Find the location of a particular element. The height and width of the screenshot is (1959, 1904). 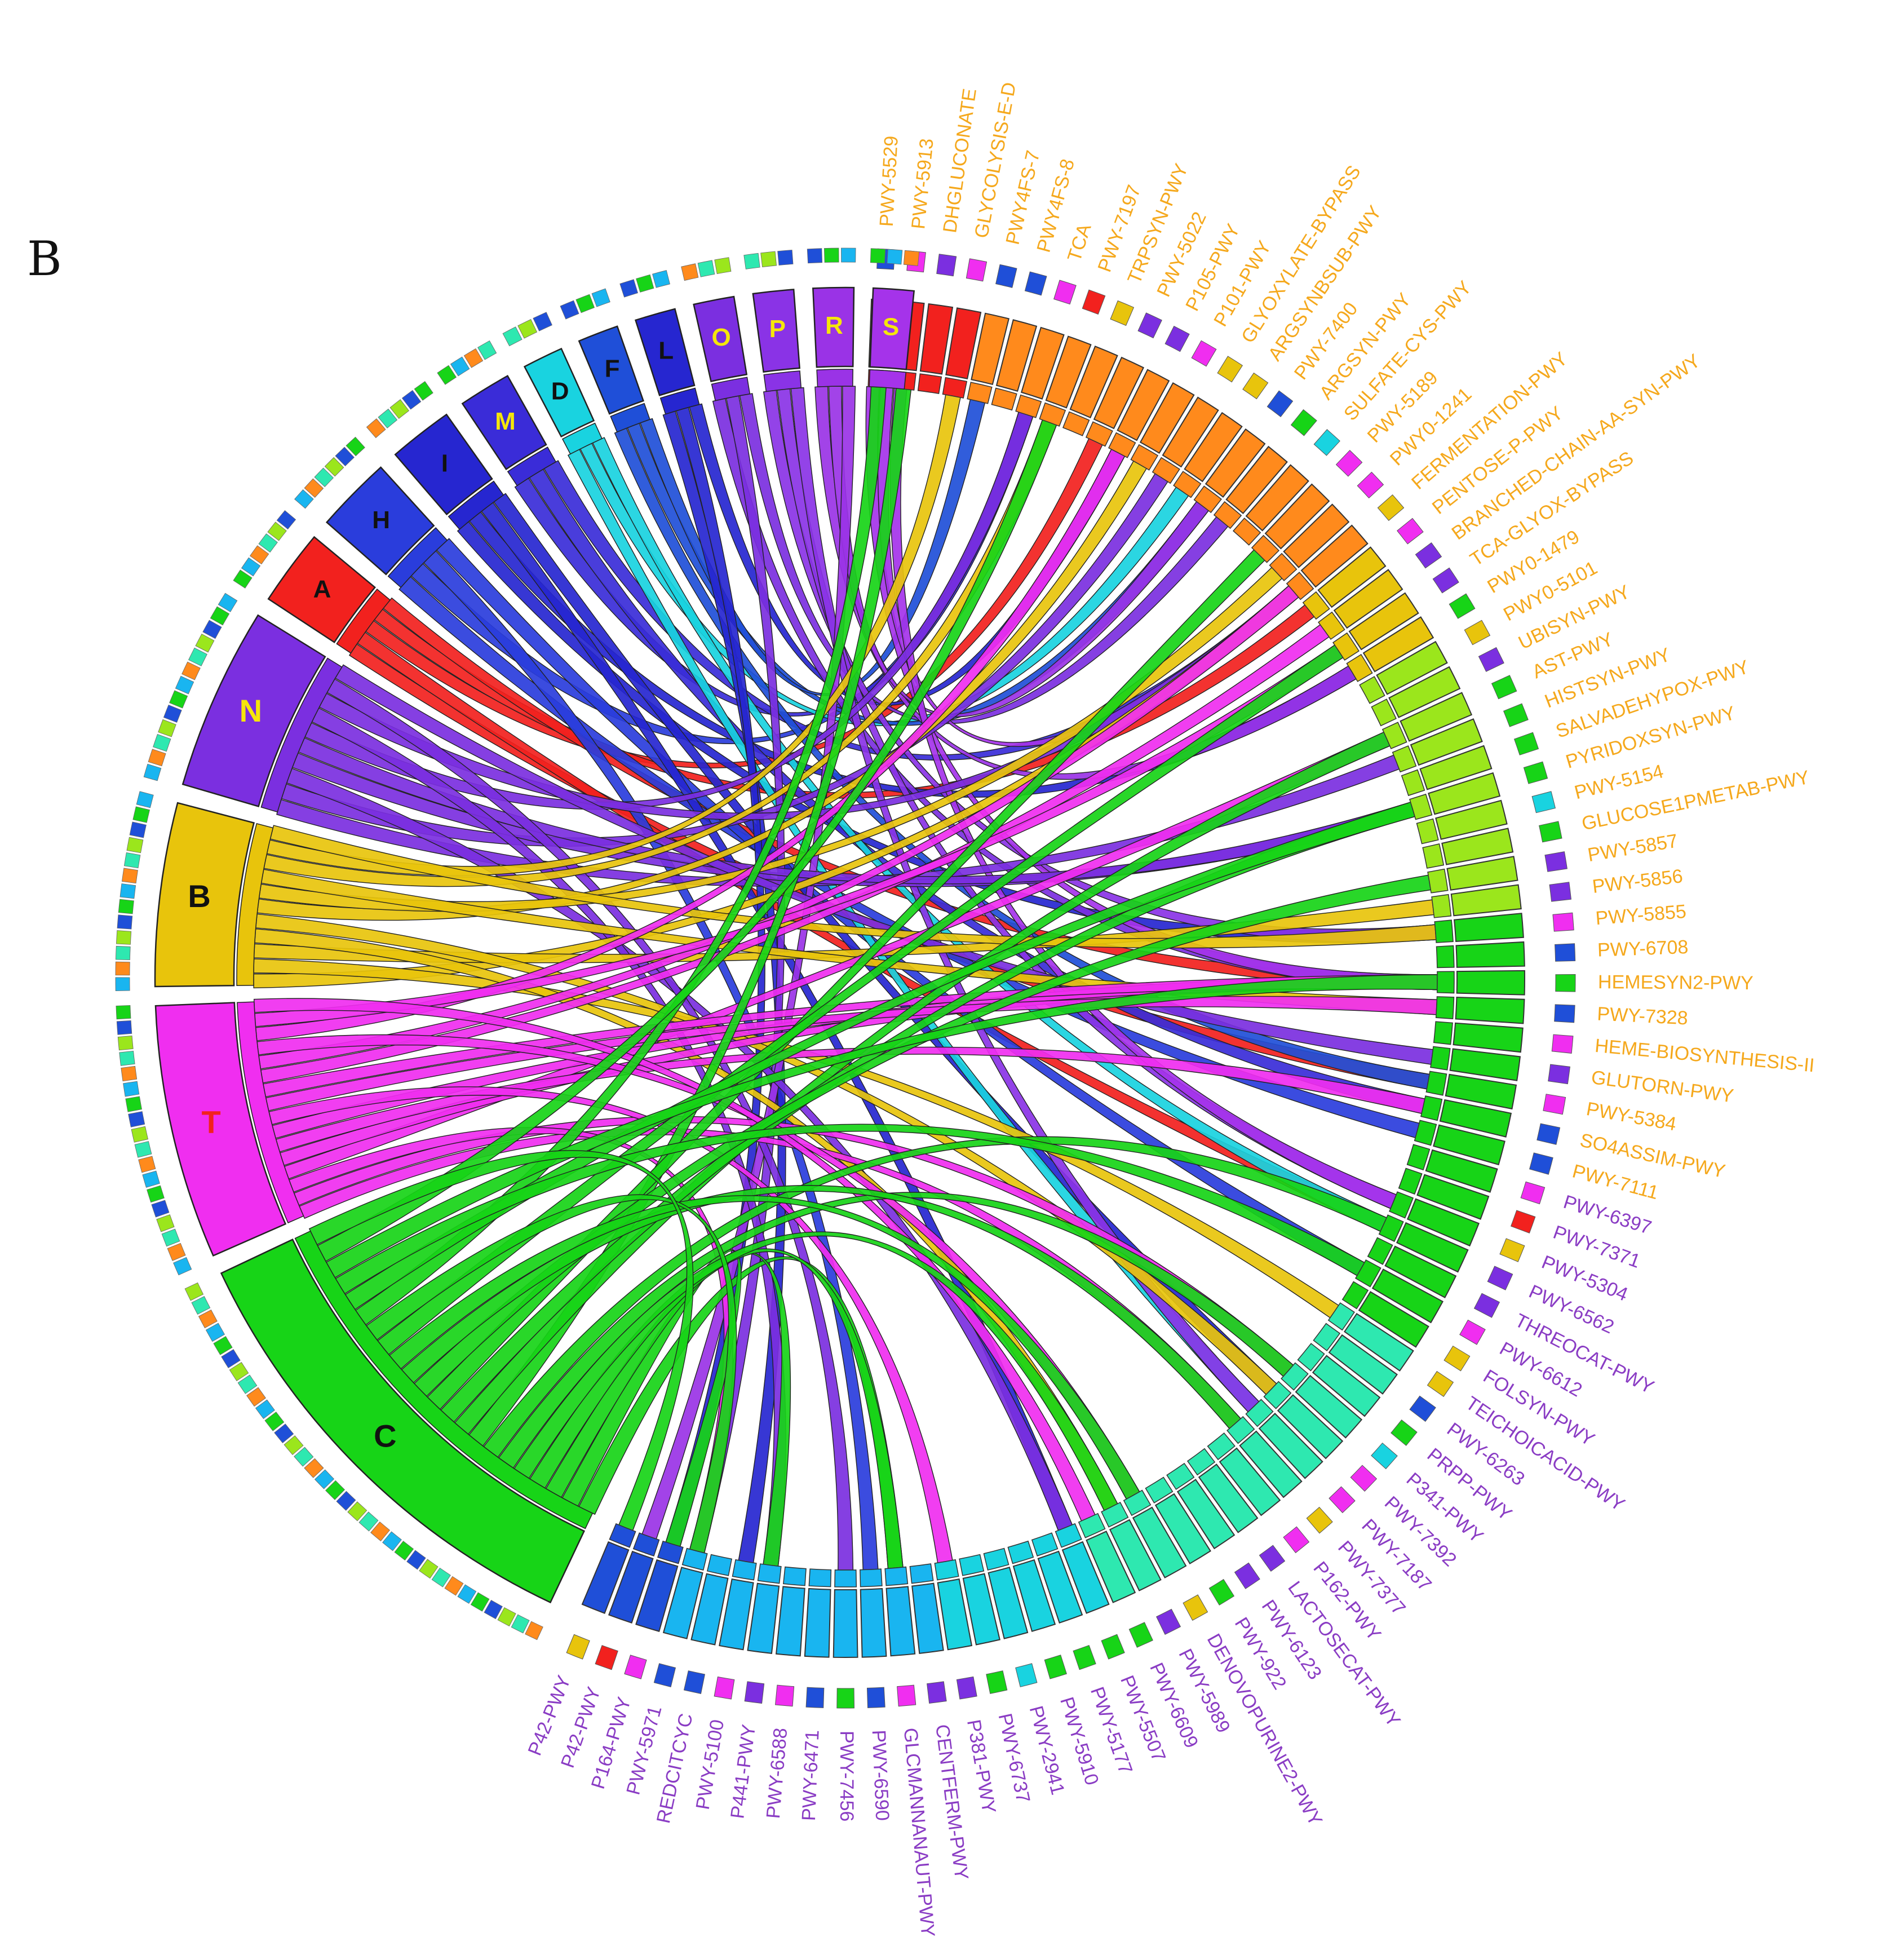

pathway-label-orange: PWY-5913 is located at coordinates (922, 184).